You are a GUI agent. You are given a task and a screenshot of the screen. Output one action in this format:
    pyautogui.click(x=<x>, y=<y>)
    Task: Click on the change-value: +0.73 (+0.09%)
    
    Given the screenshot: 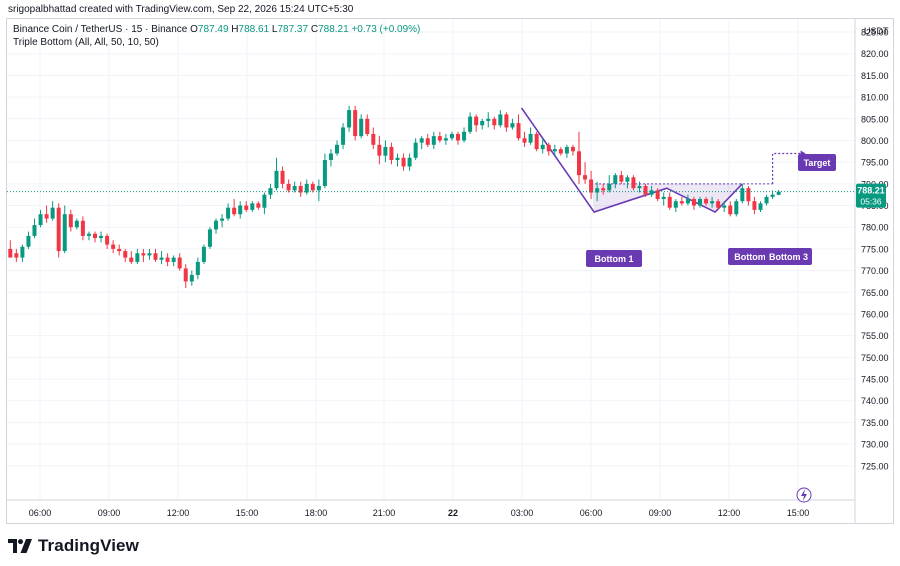 What is the action you would take?
    pyautogui.click(x=386, y=29)
    